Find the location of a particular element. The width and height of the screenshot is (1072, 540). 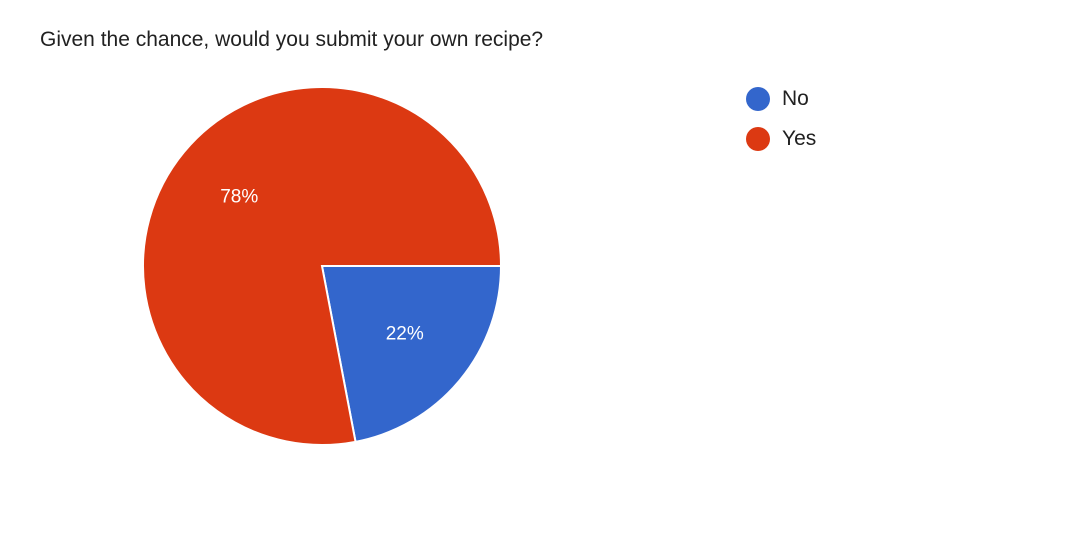

legend-swatch-no is located at coordinates (758, 99).